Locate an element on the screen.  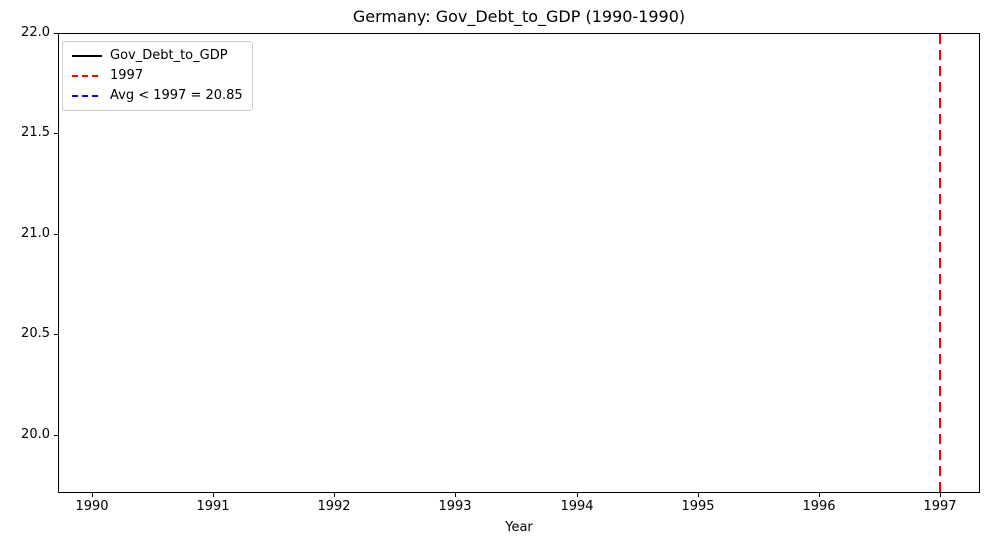
x-tick-label: 1995 is located at coordinates (698, 506).